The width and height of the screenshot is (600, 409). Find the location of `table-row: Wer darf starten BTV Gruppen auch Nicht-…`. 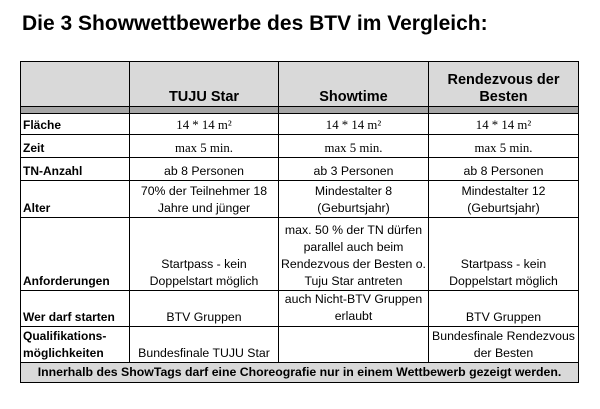

table-row: Wer darf starten BTV Gruppen auch Nicht-… is located at coordinates (299, 308).